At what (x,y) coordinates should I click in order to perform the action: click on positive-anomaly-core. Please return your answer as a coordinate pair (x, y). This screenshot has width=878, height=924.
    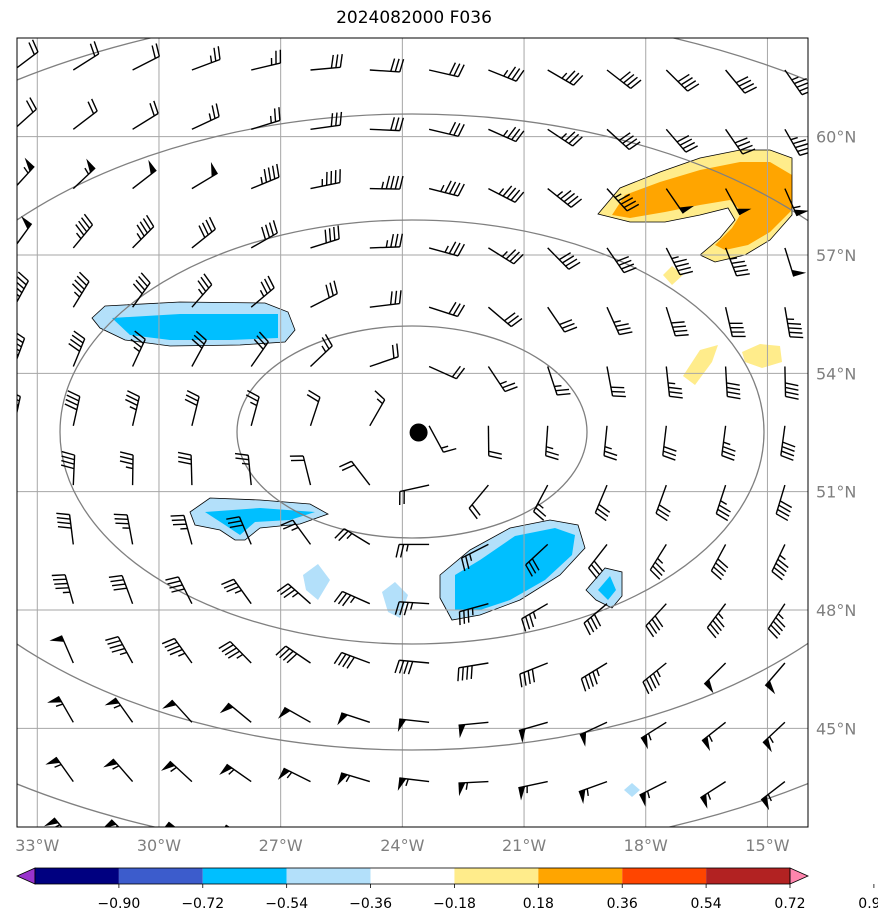
    Looking at the image, I should click on (702, 206).